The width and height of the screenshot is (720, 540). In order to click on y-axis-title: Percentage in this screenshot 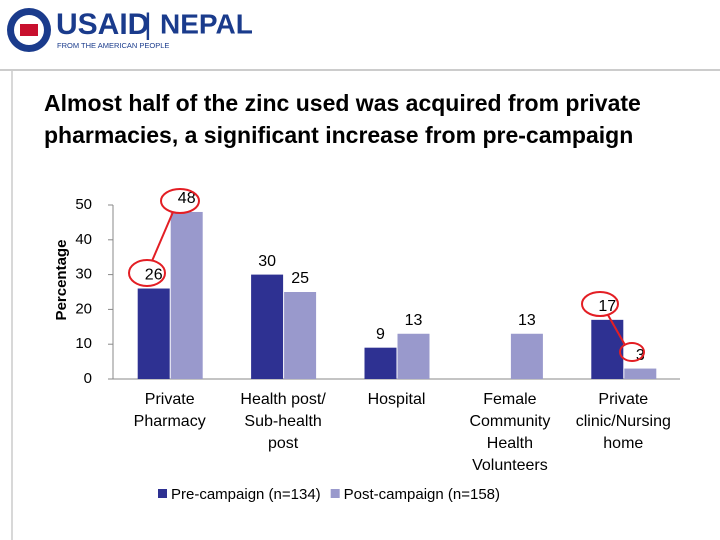, I will do `click(61, 280)`.